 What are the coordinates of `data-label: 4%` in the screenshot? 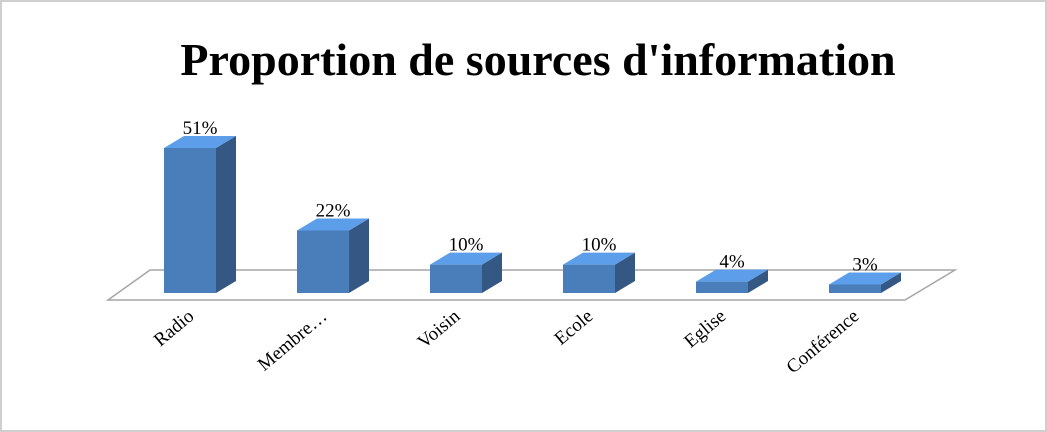 It's located at (732, 262).